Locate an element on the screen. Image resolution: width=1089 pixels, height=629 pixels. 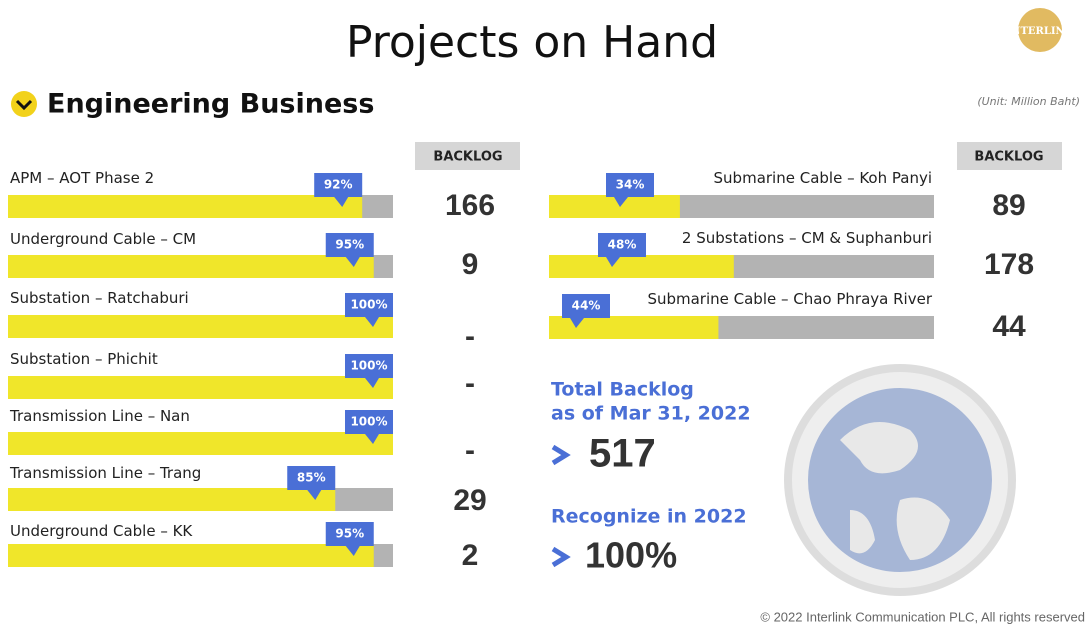
backlog-value: 2 is located at coordinates (470, 555).